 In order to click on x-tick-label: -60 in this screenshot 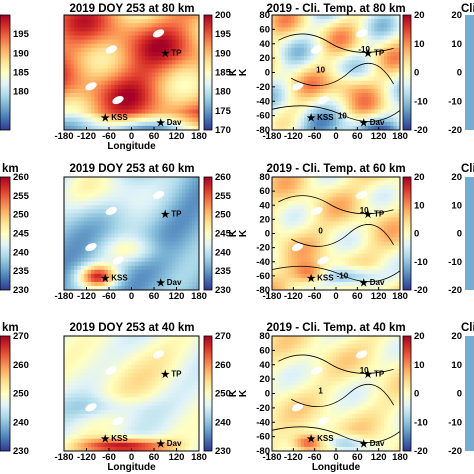, I will do `click(109, 296)`.